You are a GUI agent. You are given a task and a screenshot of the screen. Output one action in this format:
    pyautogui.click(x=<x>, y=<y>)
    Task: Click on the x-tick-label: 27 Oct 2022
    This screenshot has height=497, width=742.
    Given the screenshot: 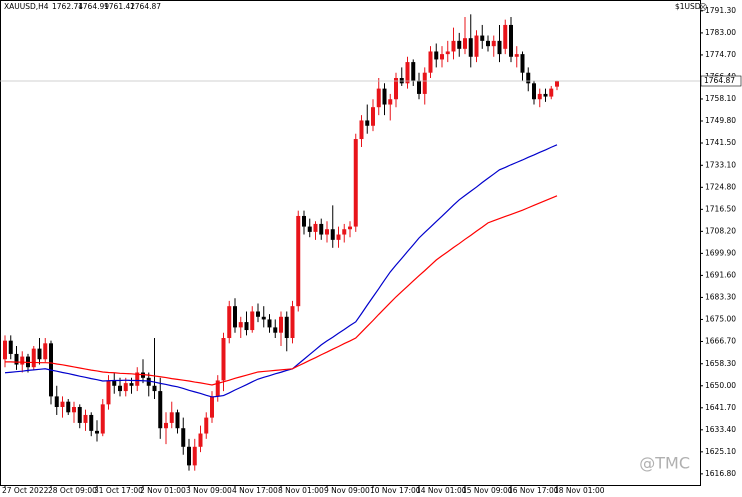 What is the action you would take?
    pyautogui.click(x=25, y=490)
    